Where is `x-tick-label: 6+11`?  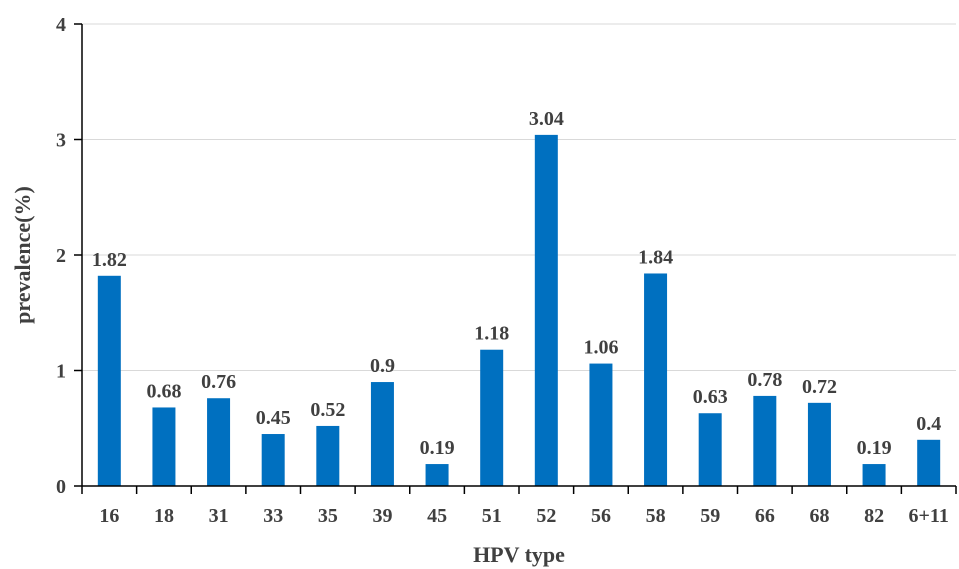 x-tick-label: 6+11 is located at coordinates (929, 516).